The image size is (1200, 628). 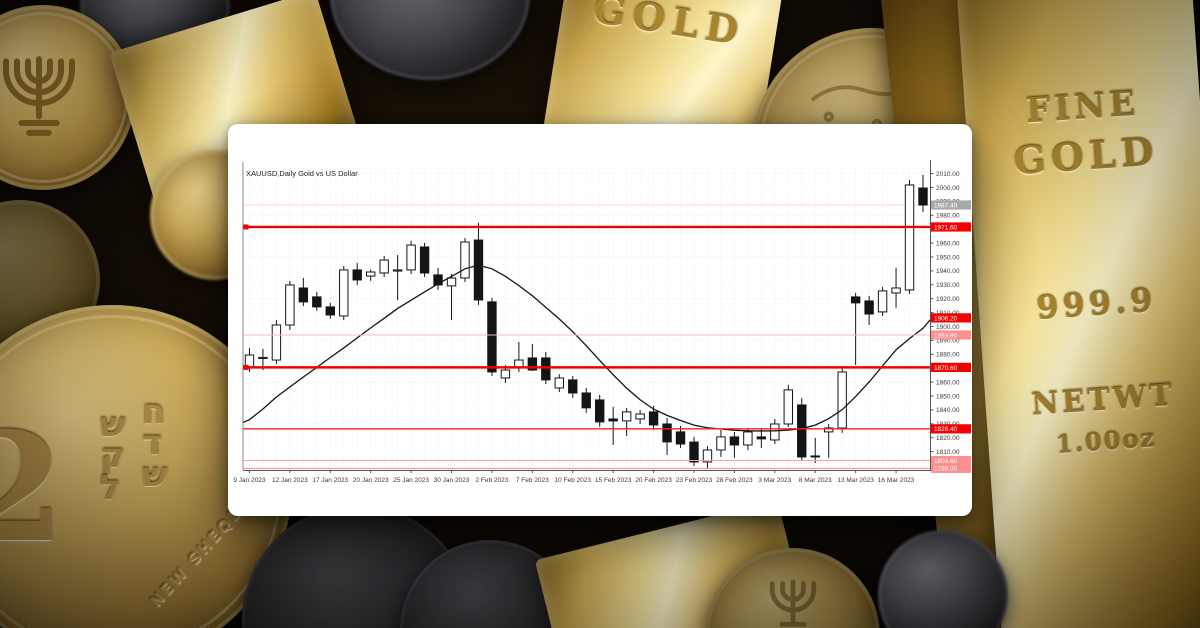 What do you see at coordinates (290, 480) in the screenshot?
I see `x-tick-label: 12 Jan 2023` at bounding box center [290, 480].